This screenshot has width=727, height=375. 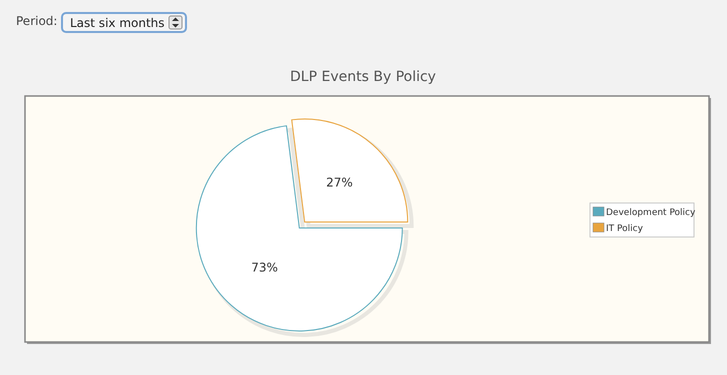 I want to click on data-label: 27%, so click(x=339, y=183).